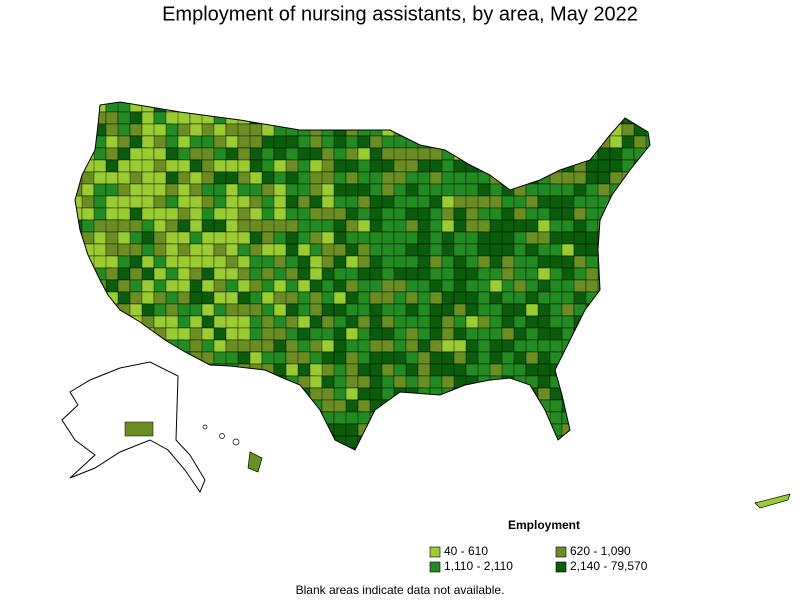 The image size is (800, 600). Describe the element at coordinates (466, 551) in the screenshot. I see `legend-label: 40 - 610` at that location.